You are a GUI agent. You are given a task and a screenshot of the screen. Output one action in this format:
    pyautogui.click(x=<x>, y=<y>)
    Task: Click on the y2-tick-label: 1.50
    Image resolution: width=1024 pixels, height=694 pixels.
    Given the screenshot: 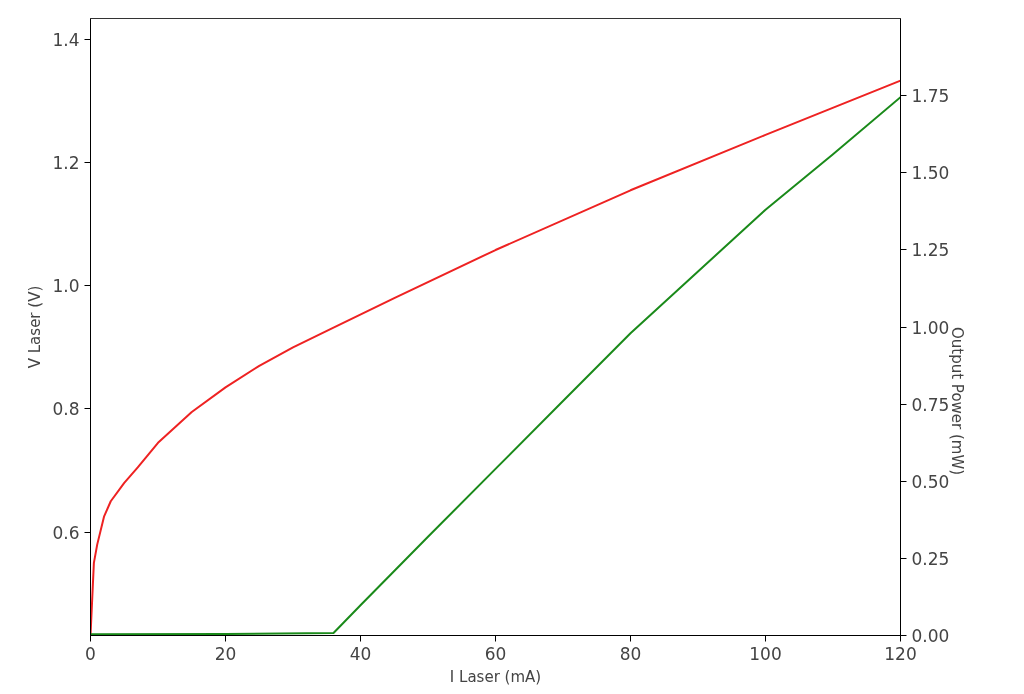 What is the action you would take?
    pyautogui.click(x=930, y=173)
    